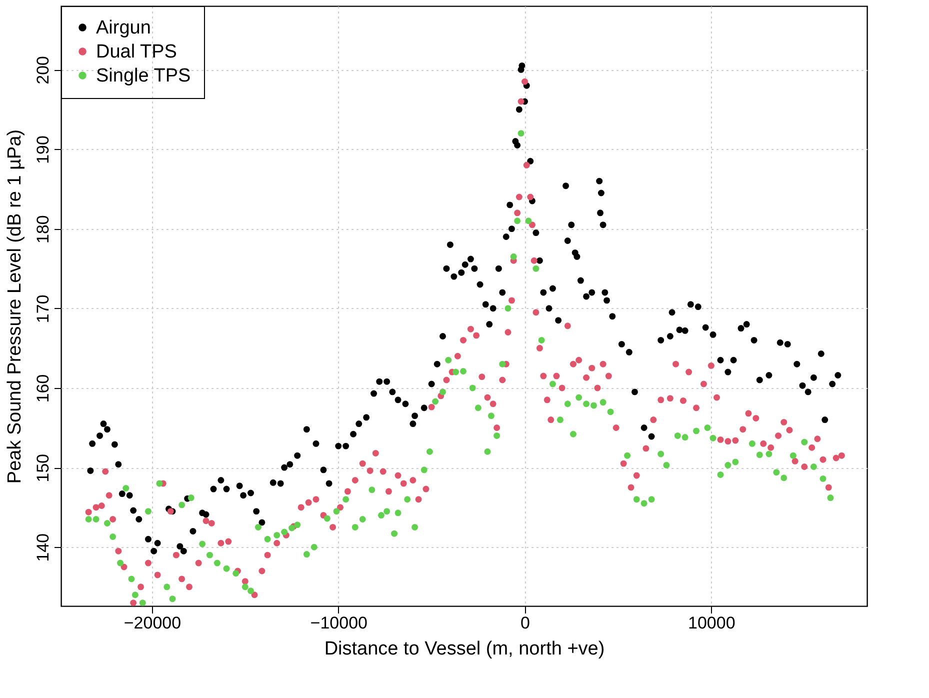  What do you see at coordinates (525, 623) in the screenshot?
I see `x-tick-label: 0` at bounding box center [525, 623].